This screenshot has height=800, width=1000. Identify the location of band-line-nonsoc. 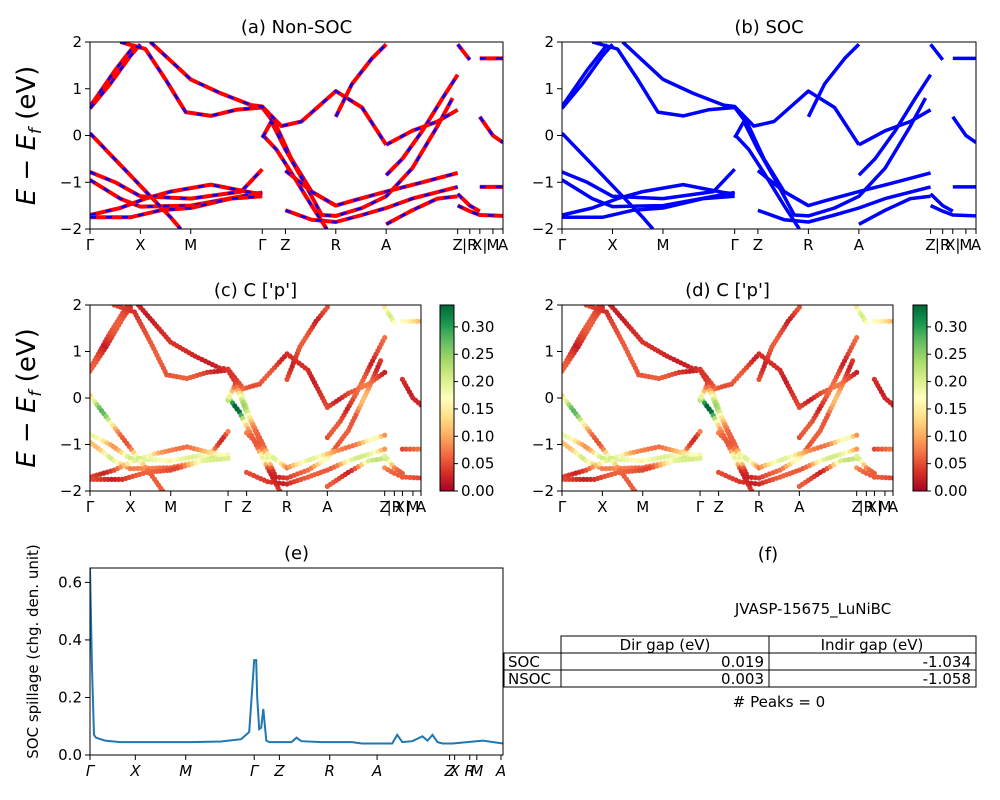
(357, 157).